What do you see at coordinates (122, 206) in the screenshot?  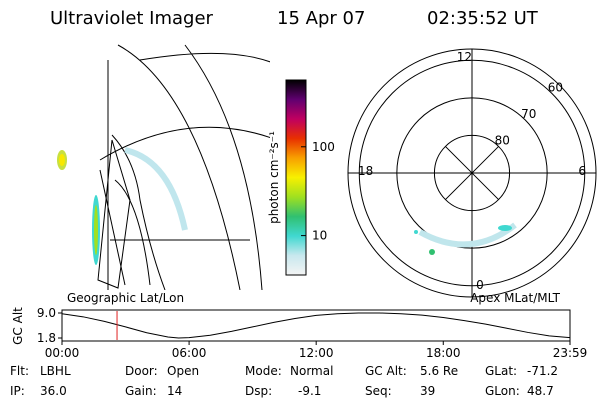 I see `aurora-map` at bounding box center [122, 206].